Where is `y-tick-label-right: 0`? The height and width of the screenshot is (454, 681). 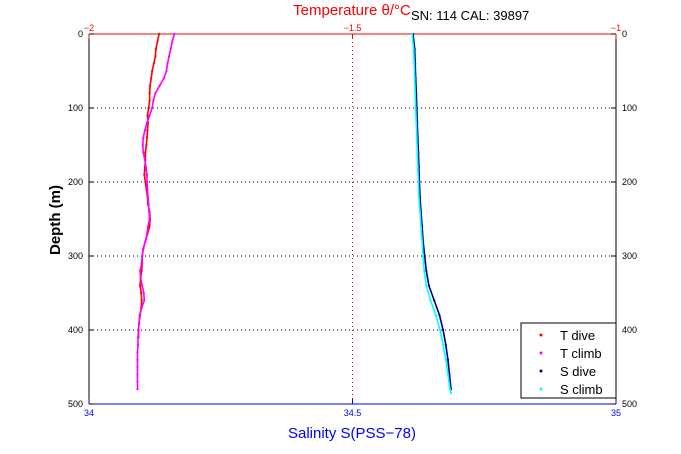 y-tick-label-right: 0 is located at coordinates (624, 34).